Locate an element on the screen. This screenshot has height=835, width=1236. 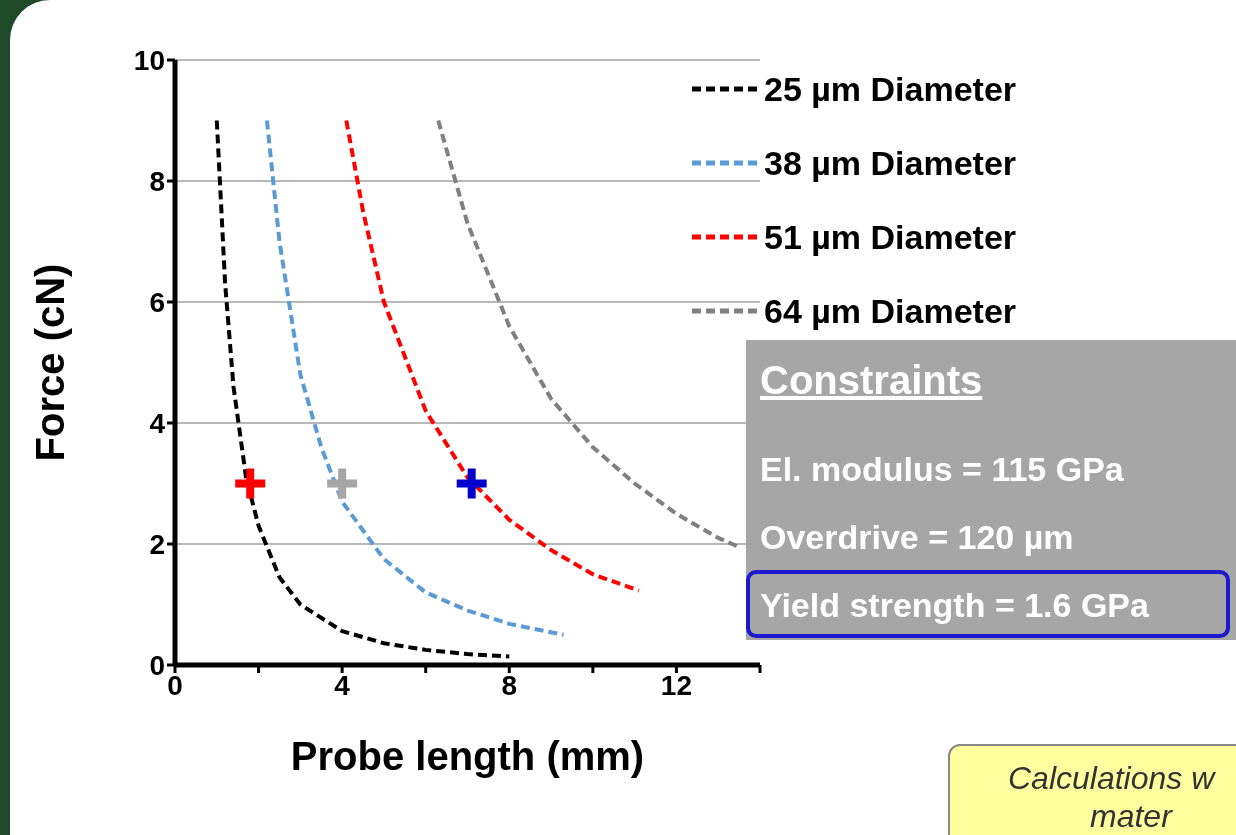
text: Calculations w is located at coordinates (1111, 778).